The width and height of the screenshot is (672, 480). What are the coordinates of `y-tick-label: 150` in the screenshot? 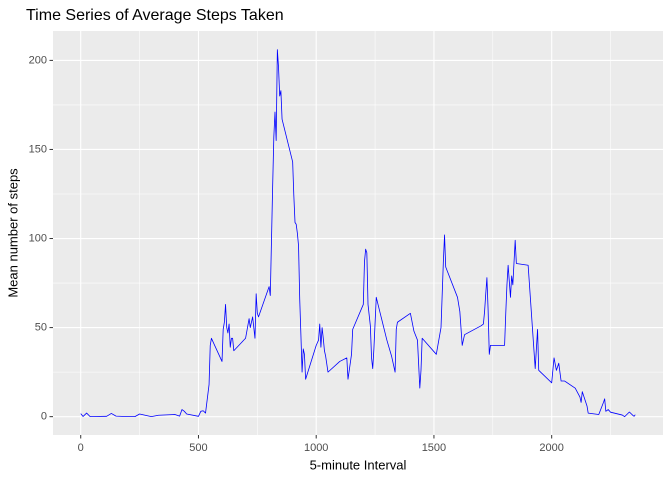 It's located at (38, 149).